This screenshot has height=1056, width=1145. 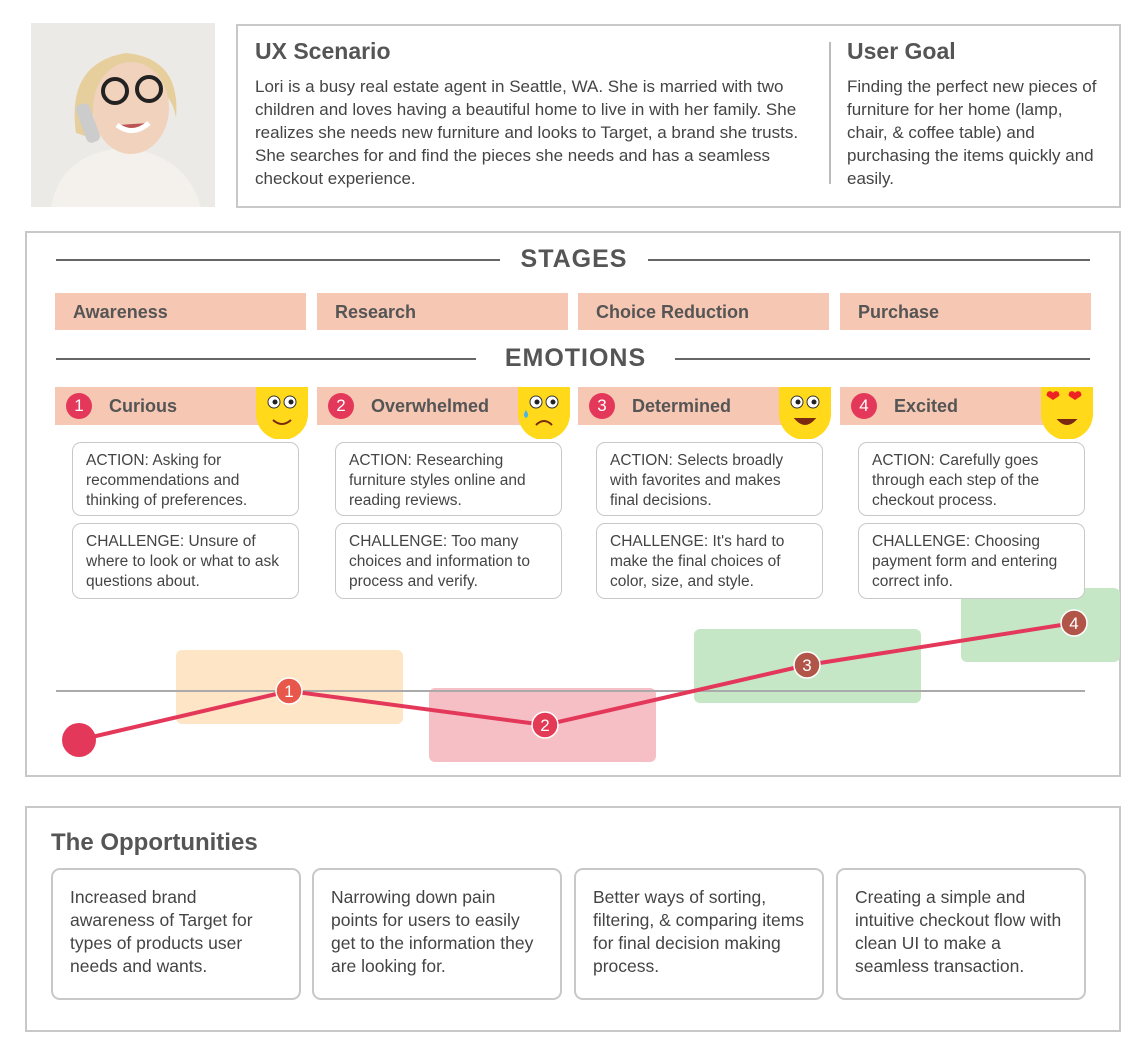 I want to click on curve-point-label: 1, so click(x=288, y=691).